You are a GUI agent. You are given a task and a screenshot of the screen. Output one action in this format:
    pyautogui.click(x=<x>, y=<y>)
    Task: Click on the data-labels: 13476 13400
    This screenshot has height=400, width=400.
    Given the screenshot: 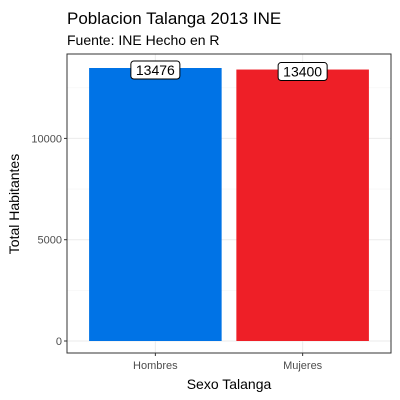 What is the action you would take?
    pyautogui.click(x=229, y=71)
    